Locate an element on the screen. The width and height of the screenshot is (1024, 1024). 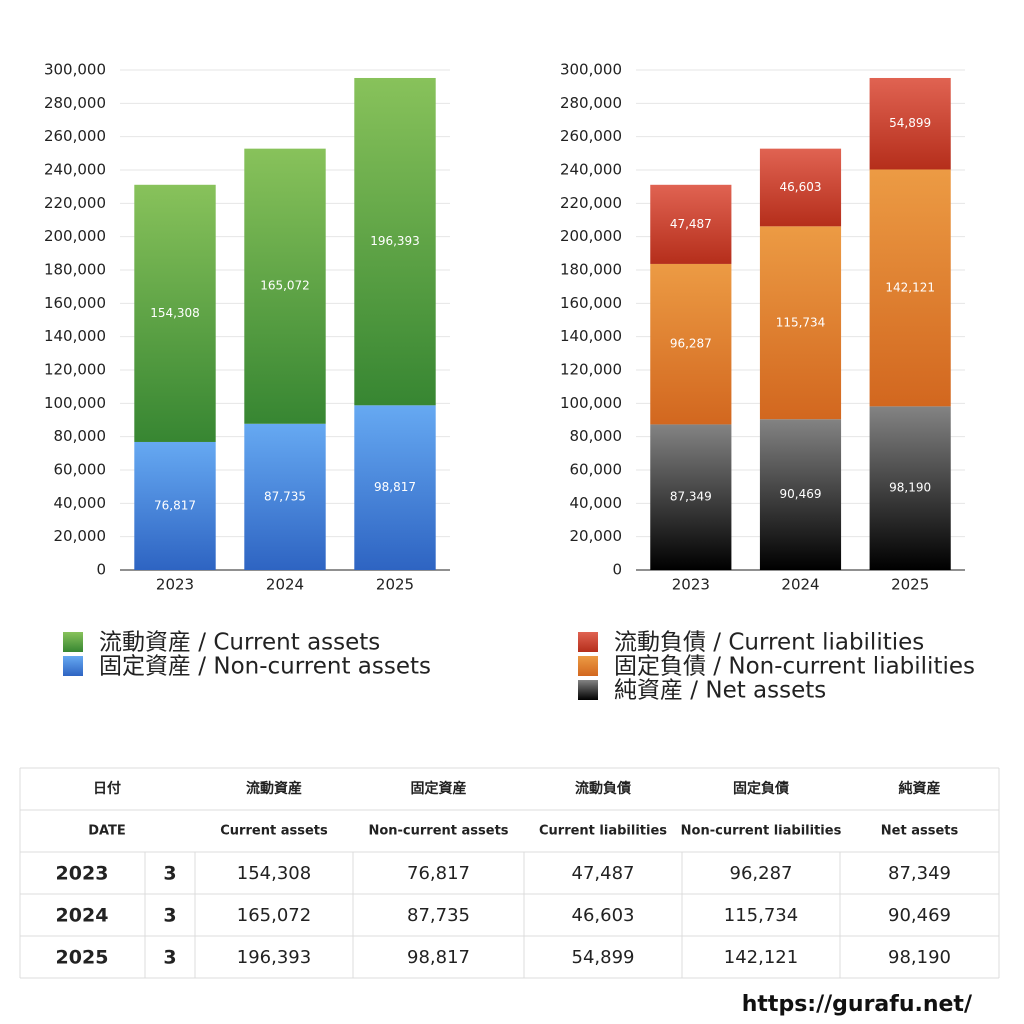
table-header: 日付 is located at coordinates (107, 788).